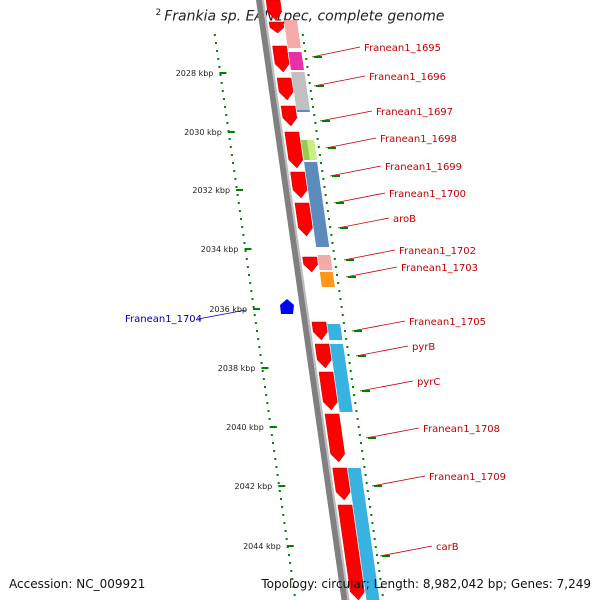  Describe the element at coordinates (407, 77) in the screenshot. I see `gene-label: Franean1_1696` at that location.